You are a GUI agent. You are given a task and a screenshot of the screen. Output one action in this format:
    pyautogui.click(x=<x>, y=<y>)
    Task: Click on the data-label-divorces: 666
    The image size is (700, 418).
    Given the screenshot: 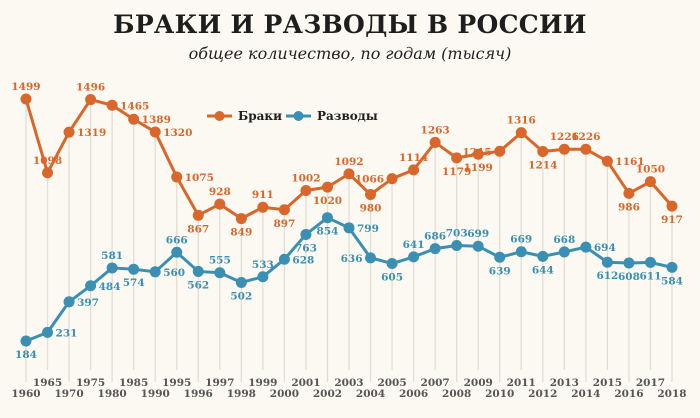 What is the action you would take?
    pyautogui.click(x=177, y=240)
    